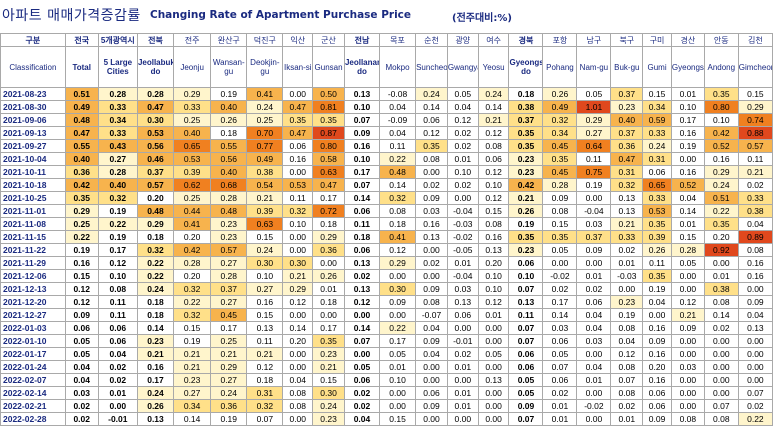 The image size is (773, 445). What do you see at coordinates (33, 263) in the screenshot?
I see `row-date: 2021-11-29` at bounding box center [33, 263].